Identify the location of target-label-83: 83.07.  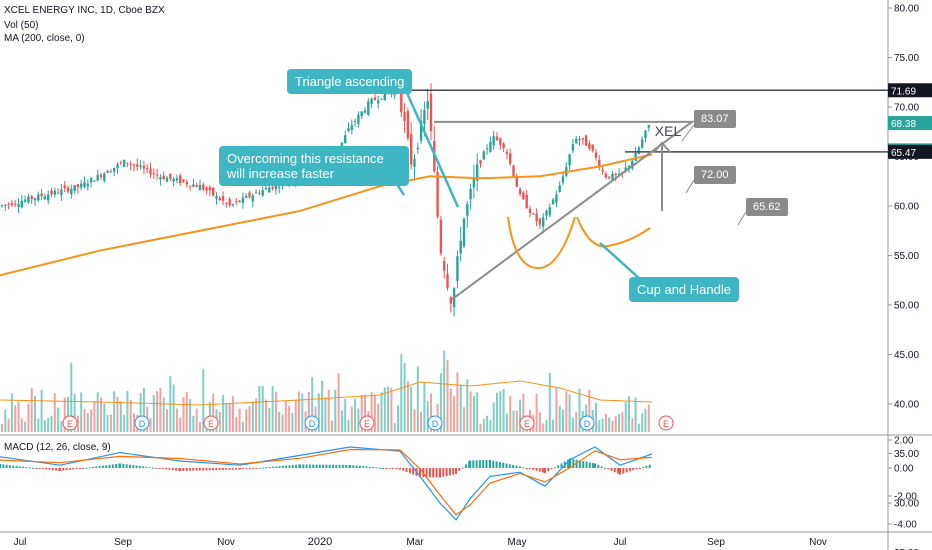
(715, 119).